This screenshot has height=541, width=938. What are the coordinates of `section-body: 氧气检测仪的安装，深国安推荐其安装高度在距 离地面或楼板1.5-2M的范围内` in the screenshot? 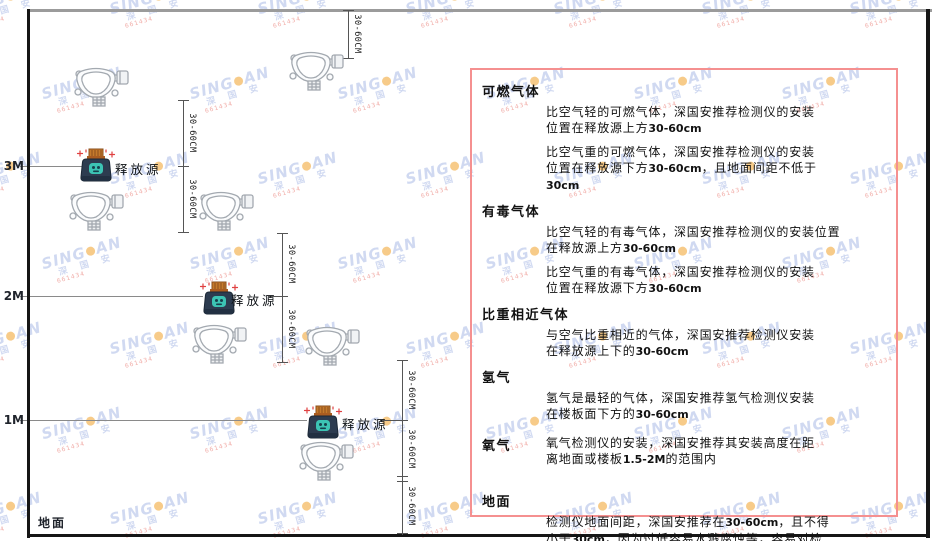 It's located at (680, 452).